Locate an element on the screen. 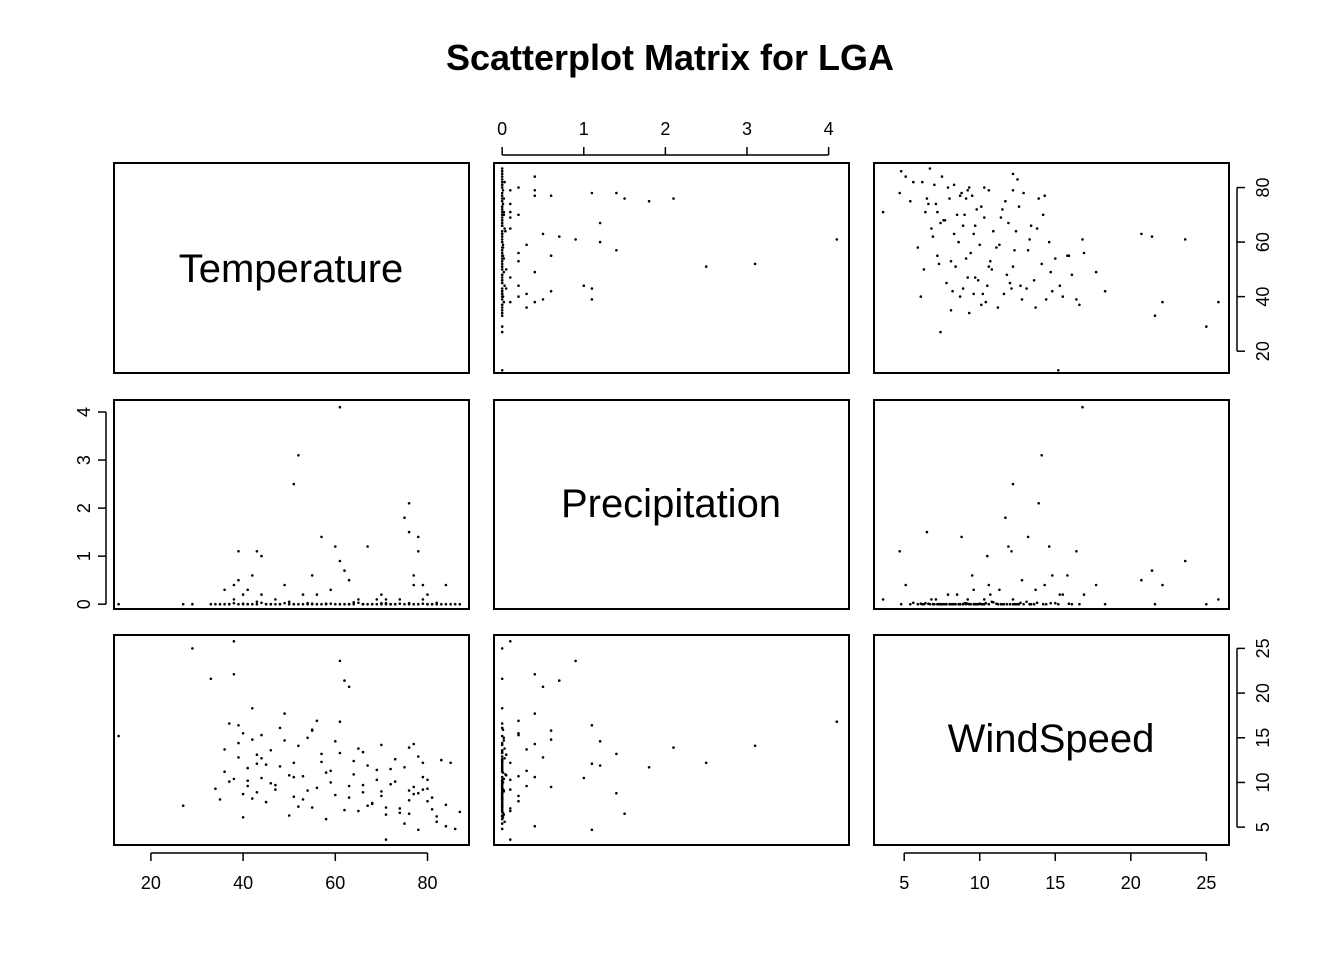 The image size is (1344, 960). panel-frame-precipitation-vs-windspeed is located at coordinates (1051, 504).